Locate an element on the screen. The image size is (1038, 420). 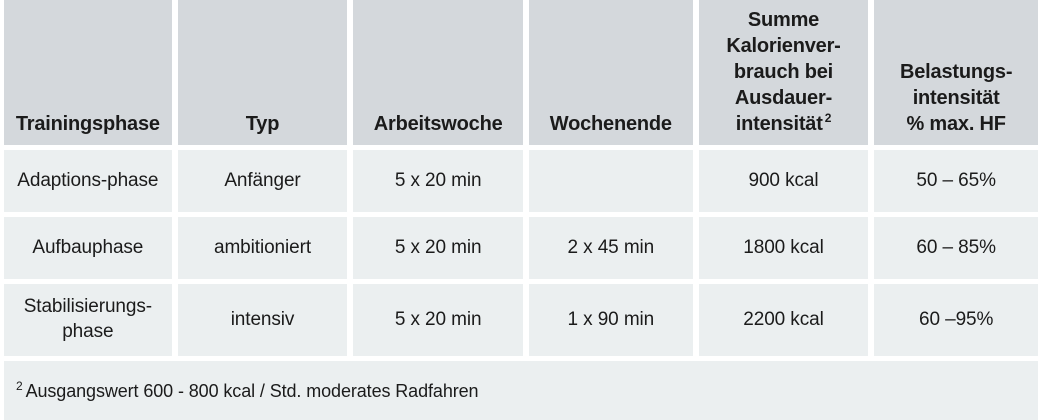
cell-typ: Anfänger is located at coordinates (262, 181).